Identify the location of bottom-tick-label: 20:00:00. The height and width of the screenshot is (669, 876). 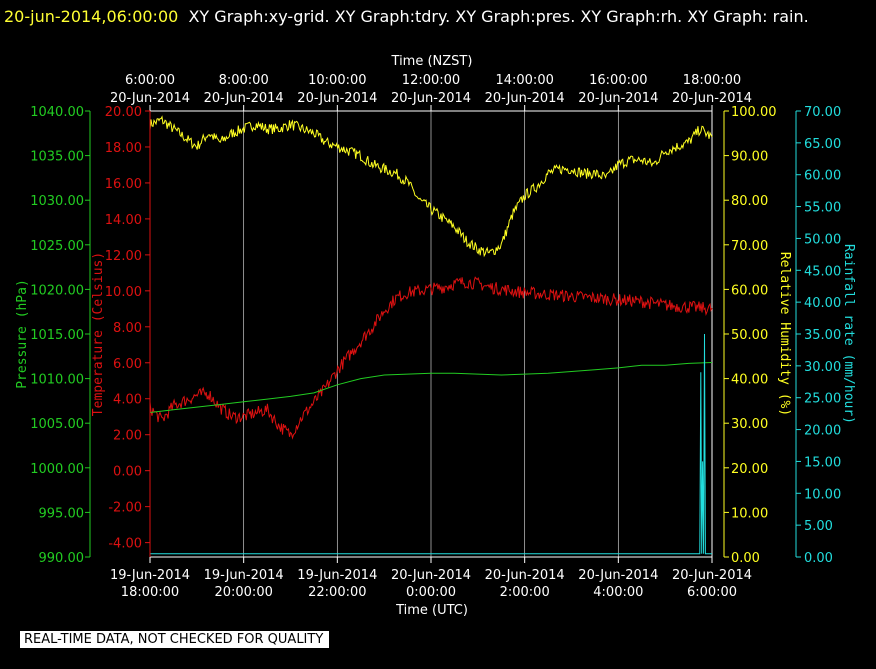
(243, 592).